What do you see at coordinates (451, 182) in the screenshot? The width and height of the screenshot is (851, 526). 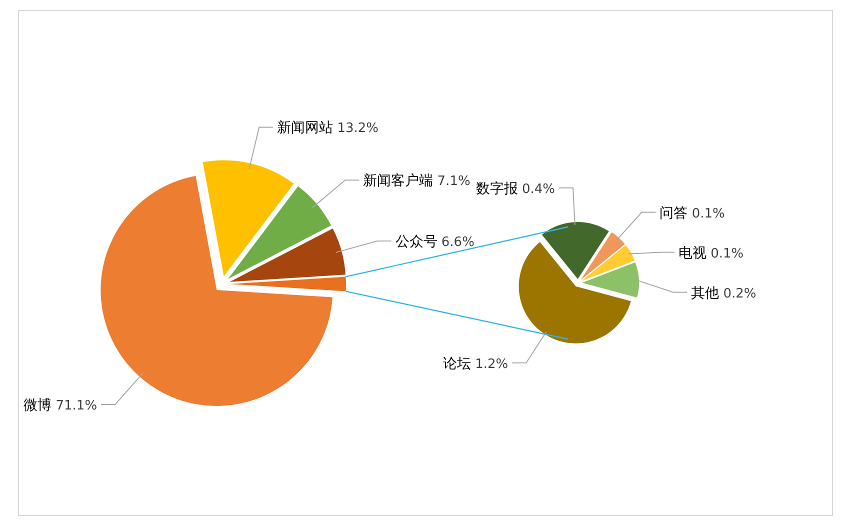 I see `data-label: 7.1%` at bounding box center [451, 182].